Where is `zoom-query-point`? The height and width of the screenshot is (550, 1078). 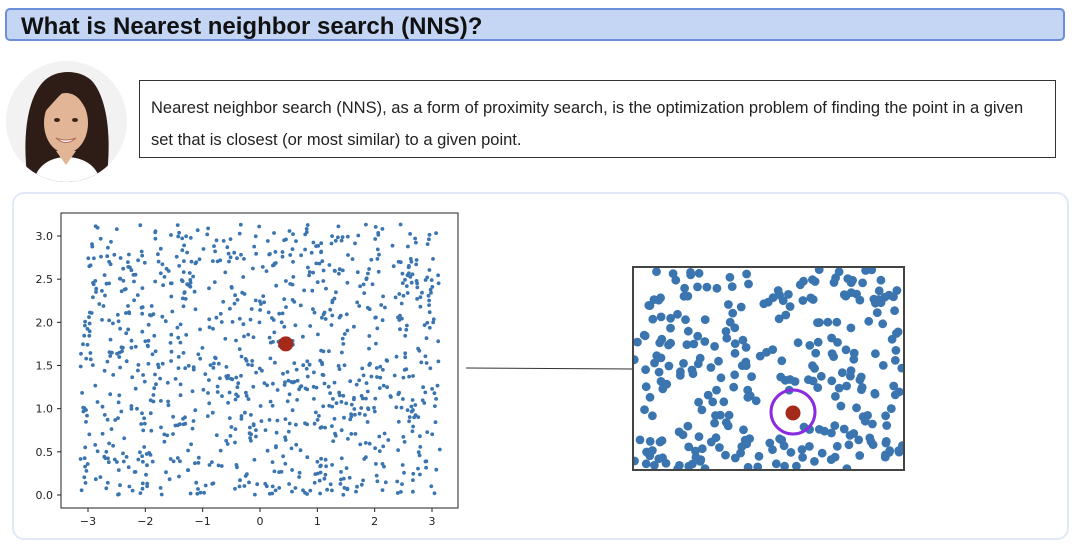 zoom-query-point is located at coordinates (793, 413).